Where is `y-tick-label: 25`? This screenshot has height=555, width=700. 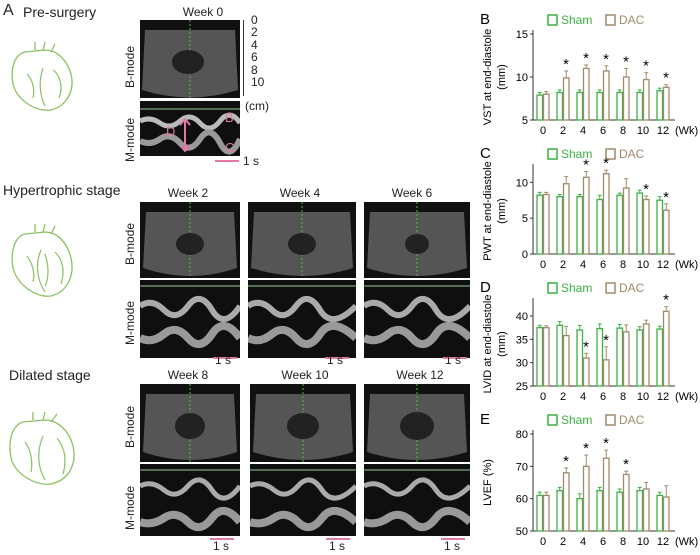
y-tick-label: 25 is located at coordinates (522, 387).